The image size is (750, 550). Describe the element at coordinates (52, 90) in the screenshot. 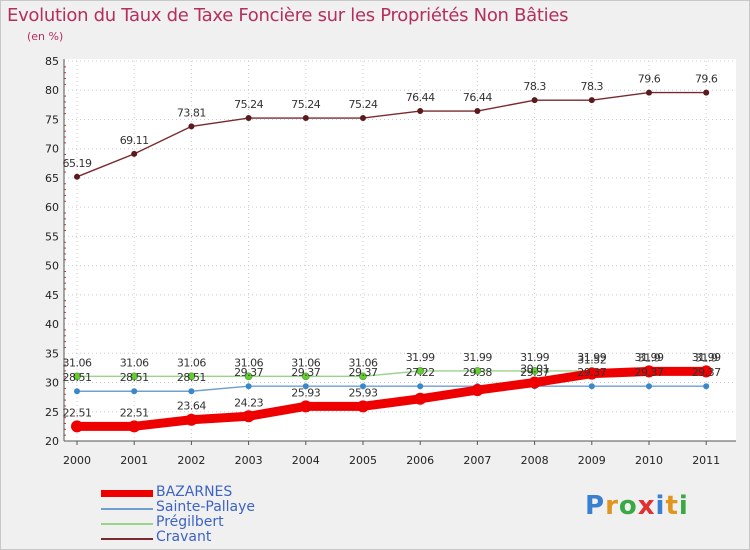

I see `y-tick-label: 80` at that location.